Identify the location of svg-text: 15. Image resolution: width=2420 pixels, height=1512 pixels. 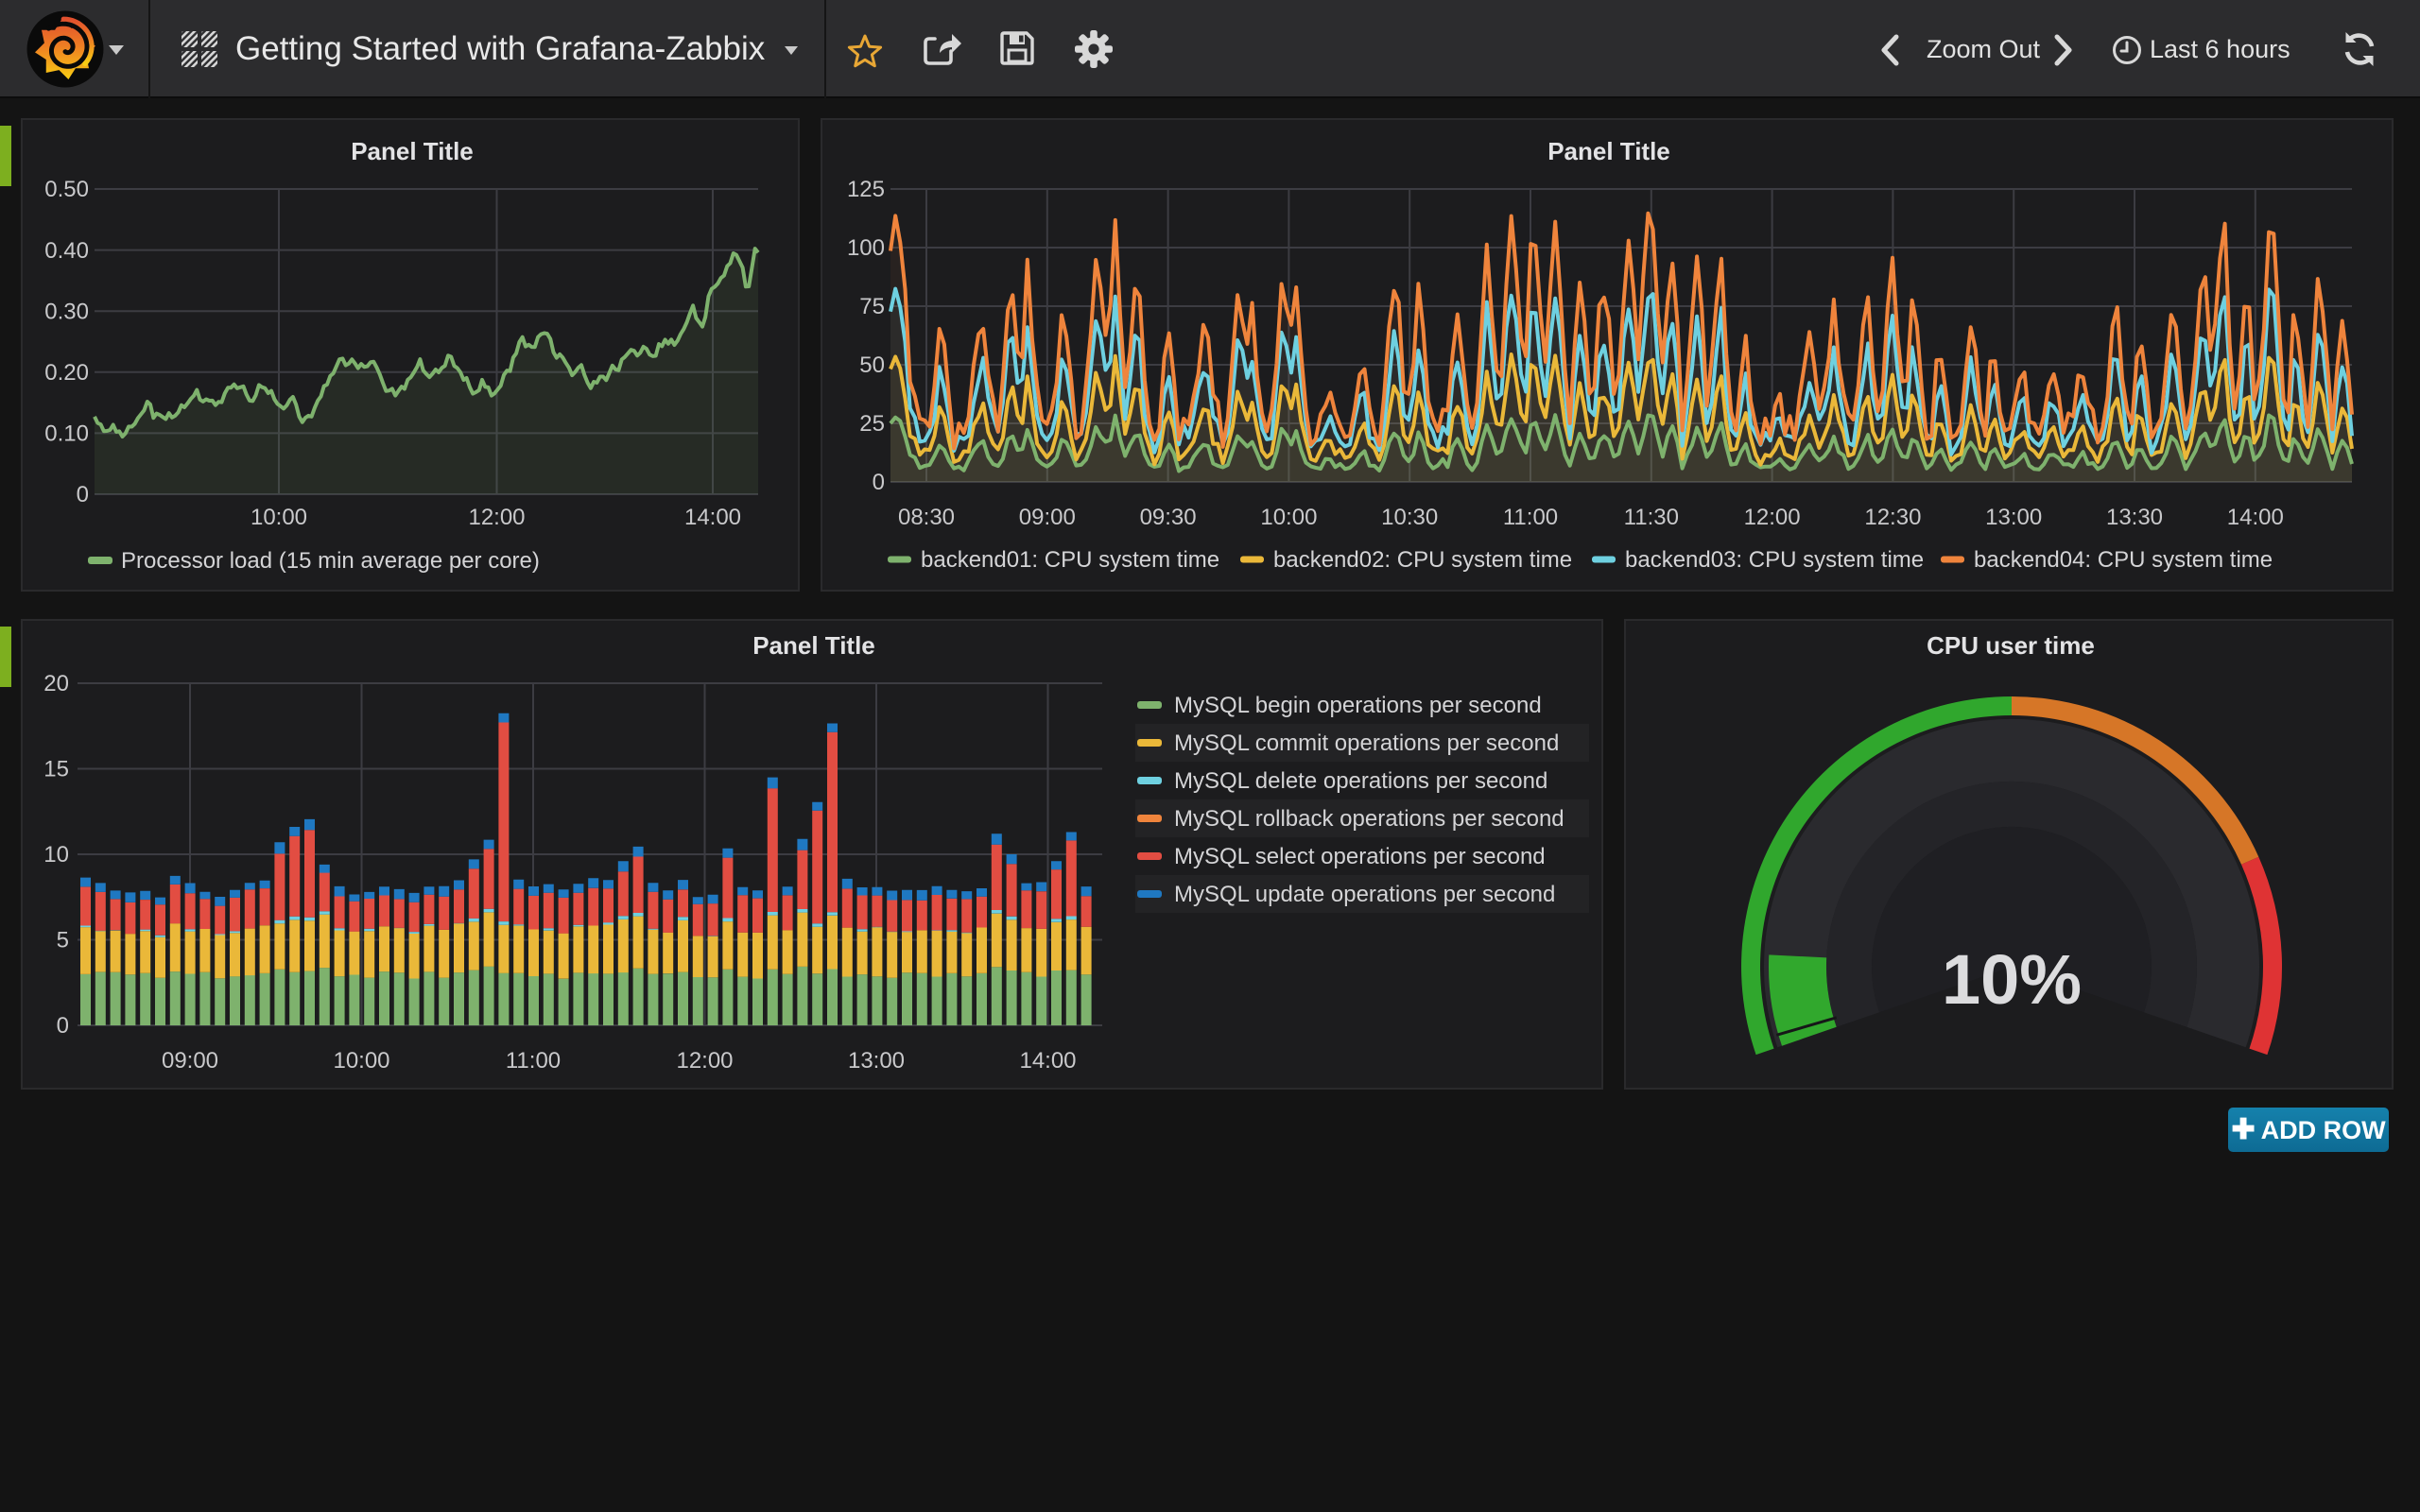
(56, 769).